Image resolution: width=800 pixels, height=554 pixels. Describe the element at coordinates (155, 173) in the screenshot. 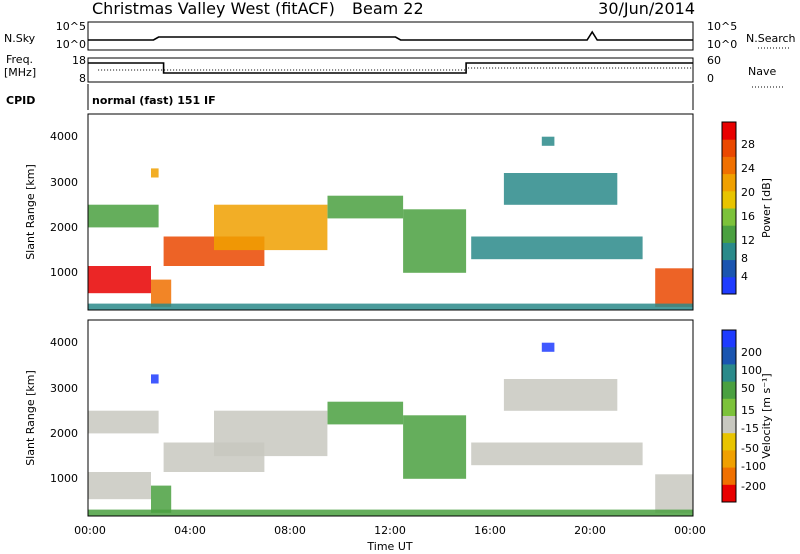

I see `power-cells-region-k` at that location.